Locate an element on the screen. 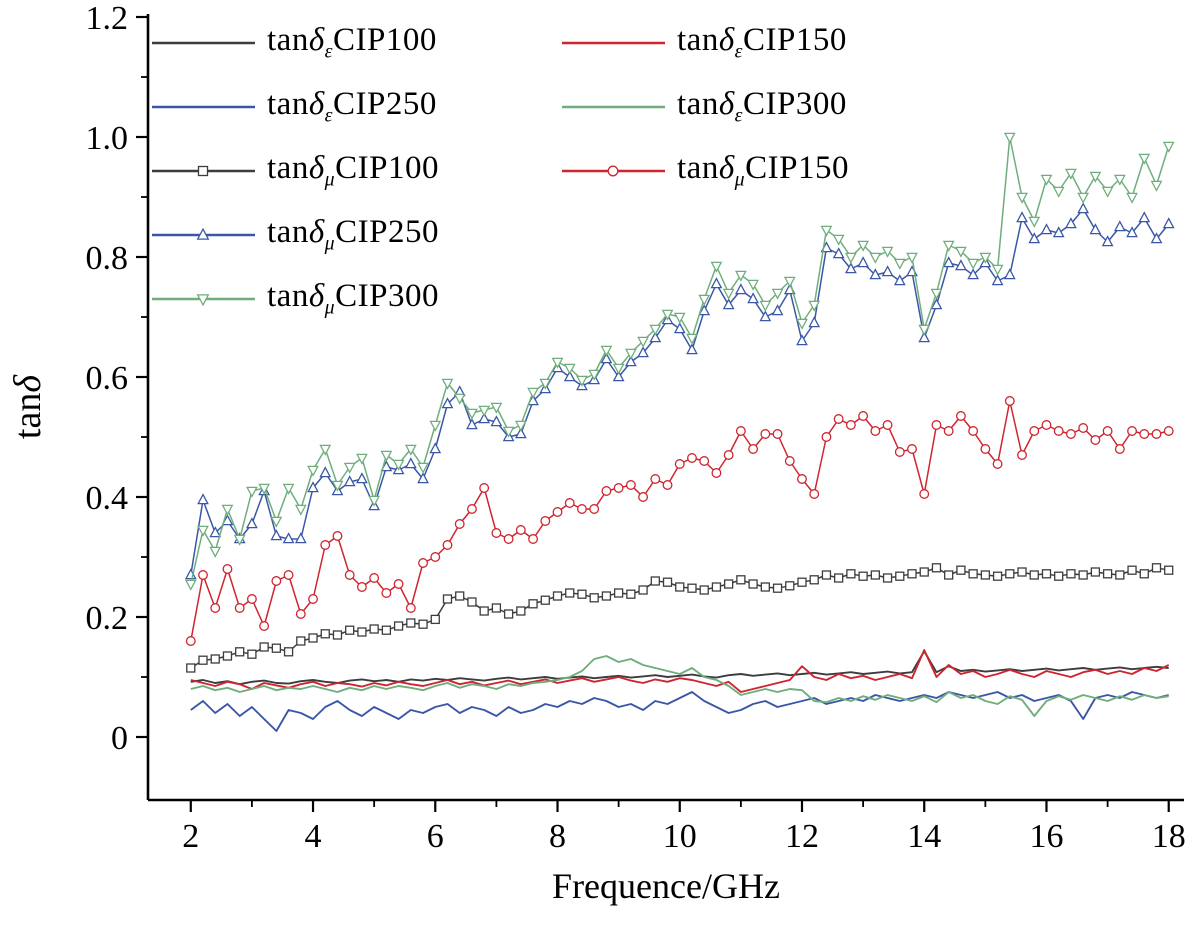  series-mu-cip100-markers is located at coordinates (680, 618).